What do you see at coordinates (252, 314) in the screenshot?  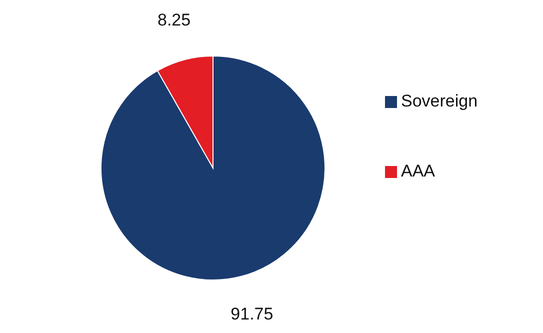 I see `data-label: 91.75` at bounding box center [252, 314].